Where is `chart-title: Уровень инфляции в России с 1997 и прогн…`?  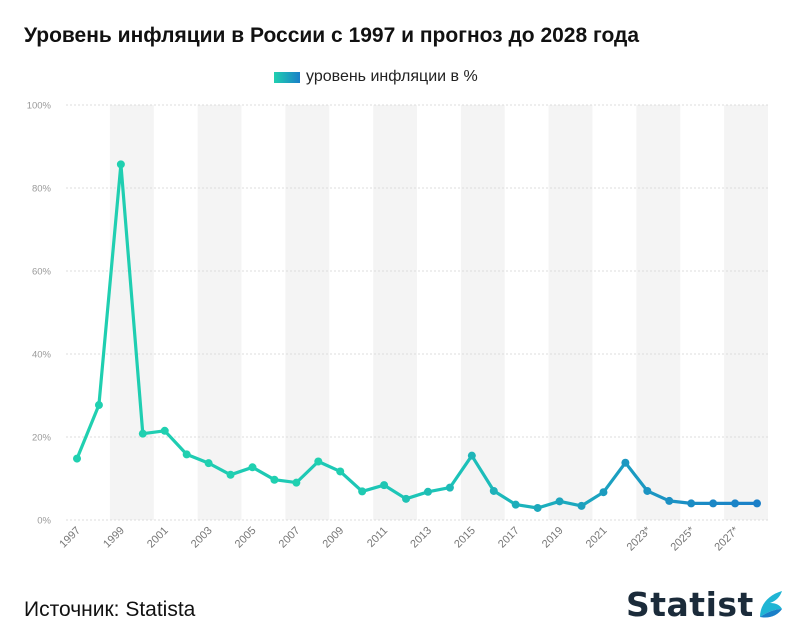
chart-title: Уровень инфляции в России с 1997 и прогн… is located at coordinates (332, 35).